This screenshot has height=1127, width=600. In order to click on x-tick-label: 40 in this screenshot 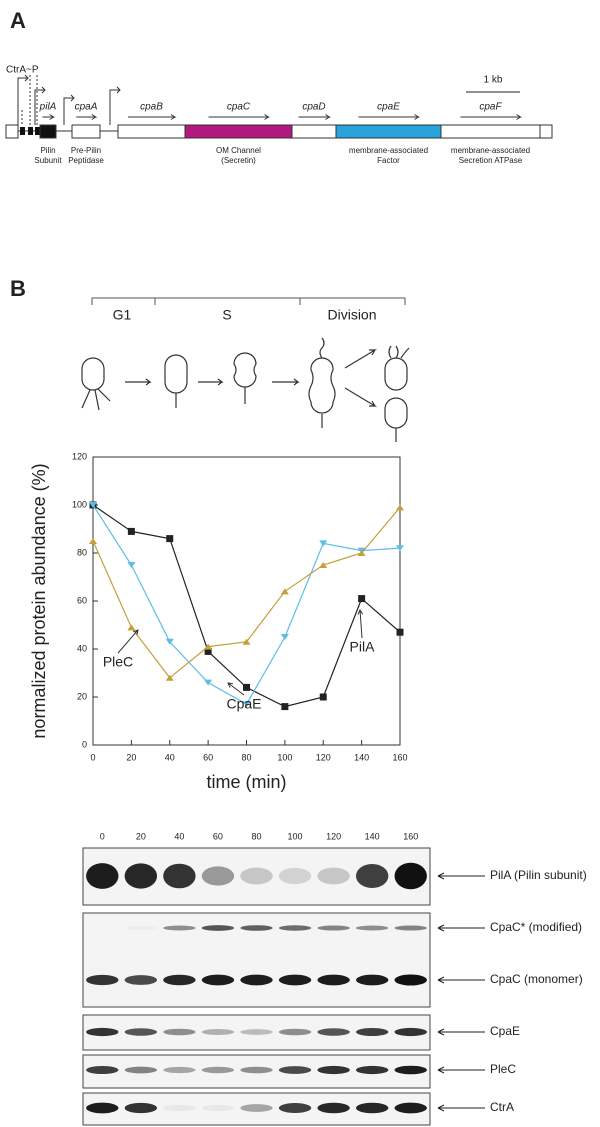, I will do `click(170, 757)`.